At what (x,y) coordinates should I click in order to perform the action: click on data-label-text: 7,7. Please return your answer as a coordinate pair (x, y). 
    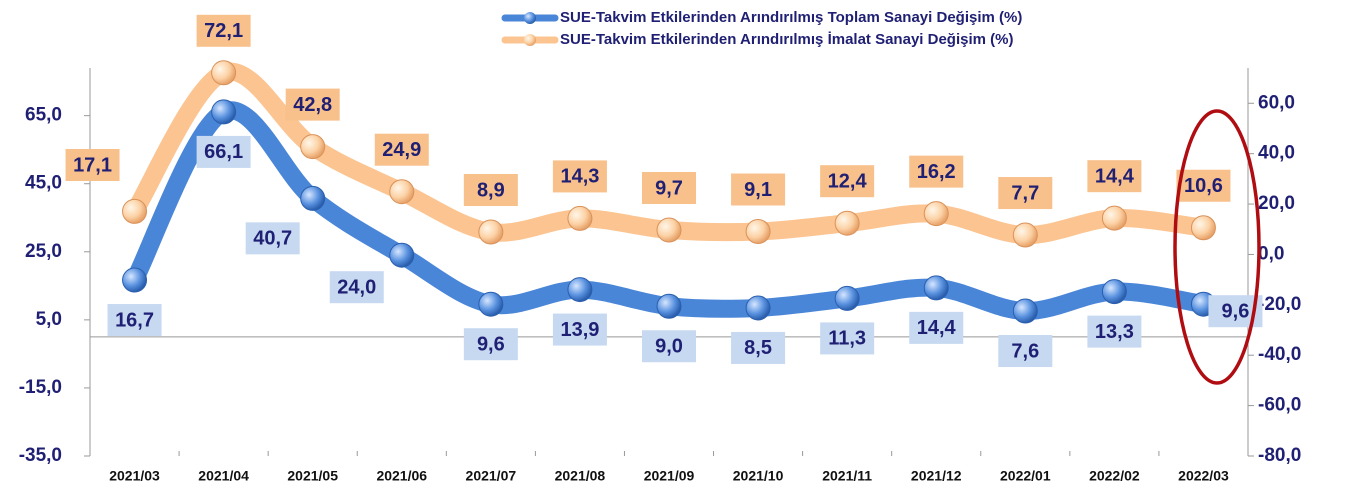
    Looking at the image, I should click on (1025, 193).